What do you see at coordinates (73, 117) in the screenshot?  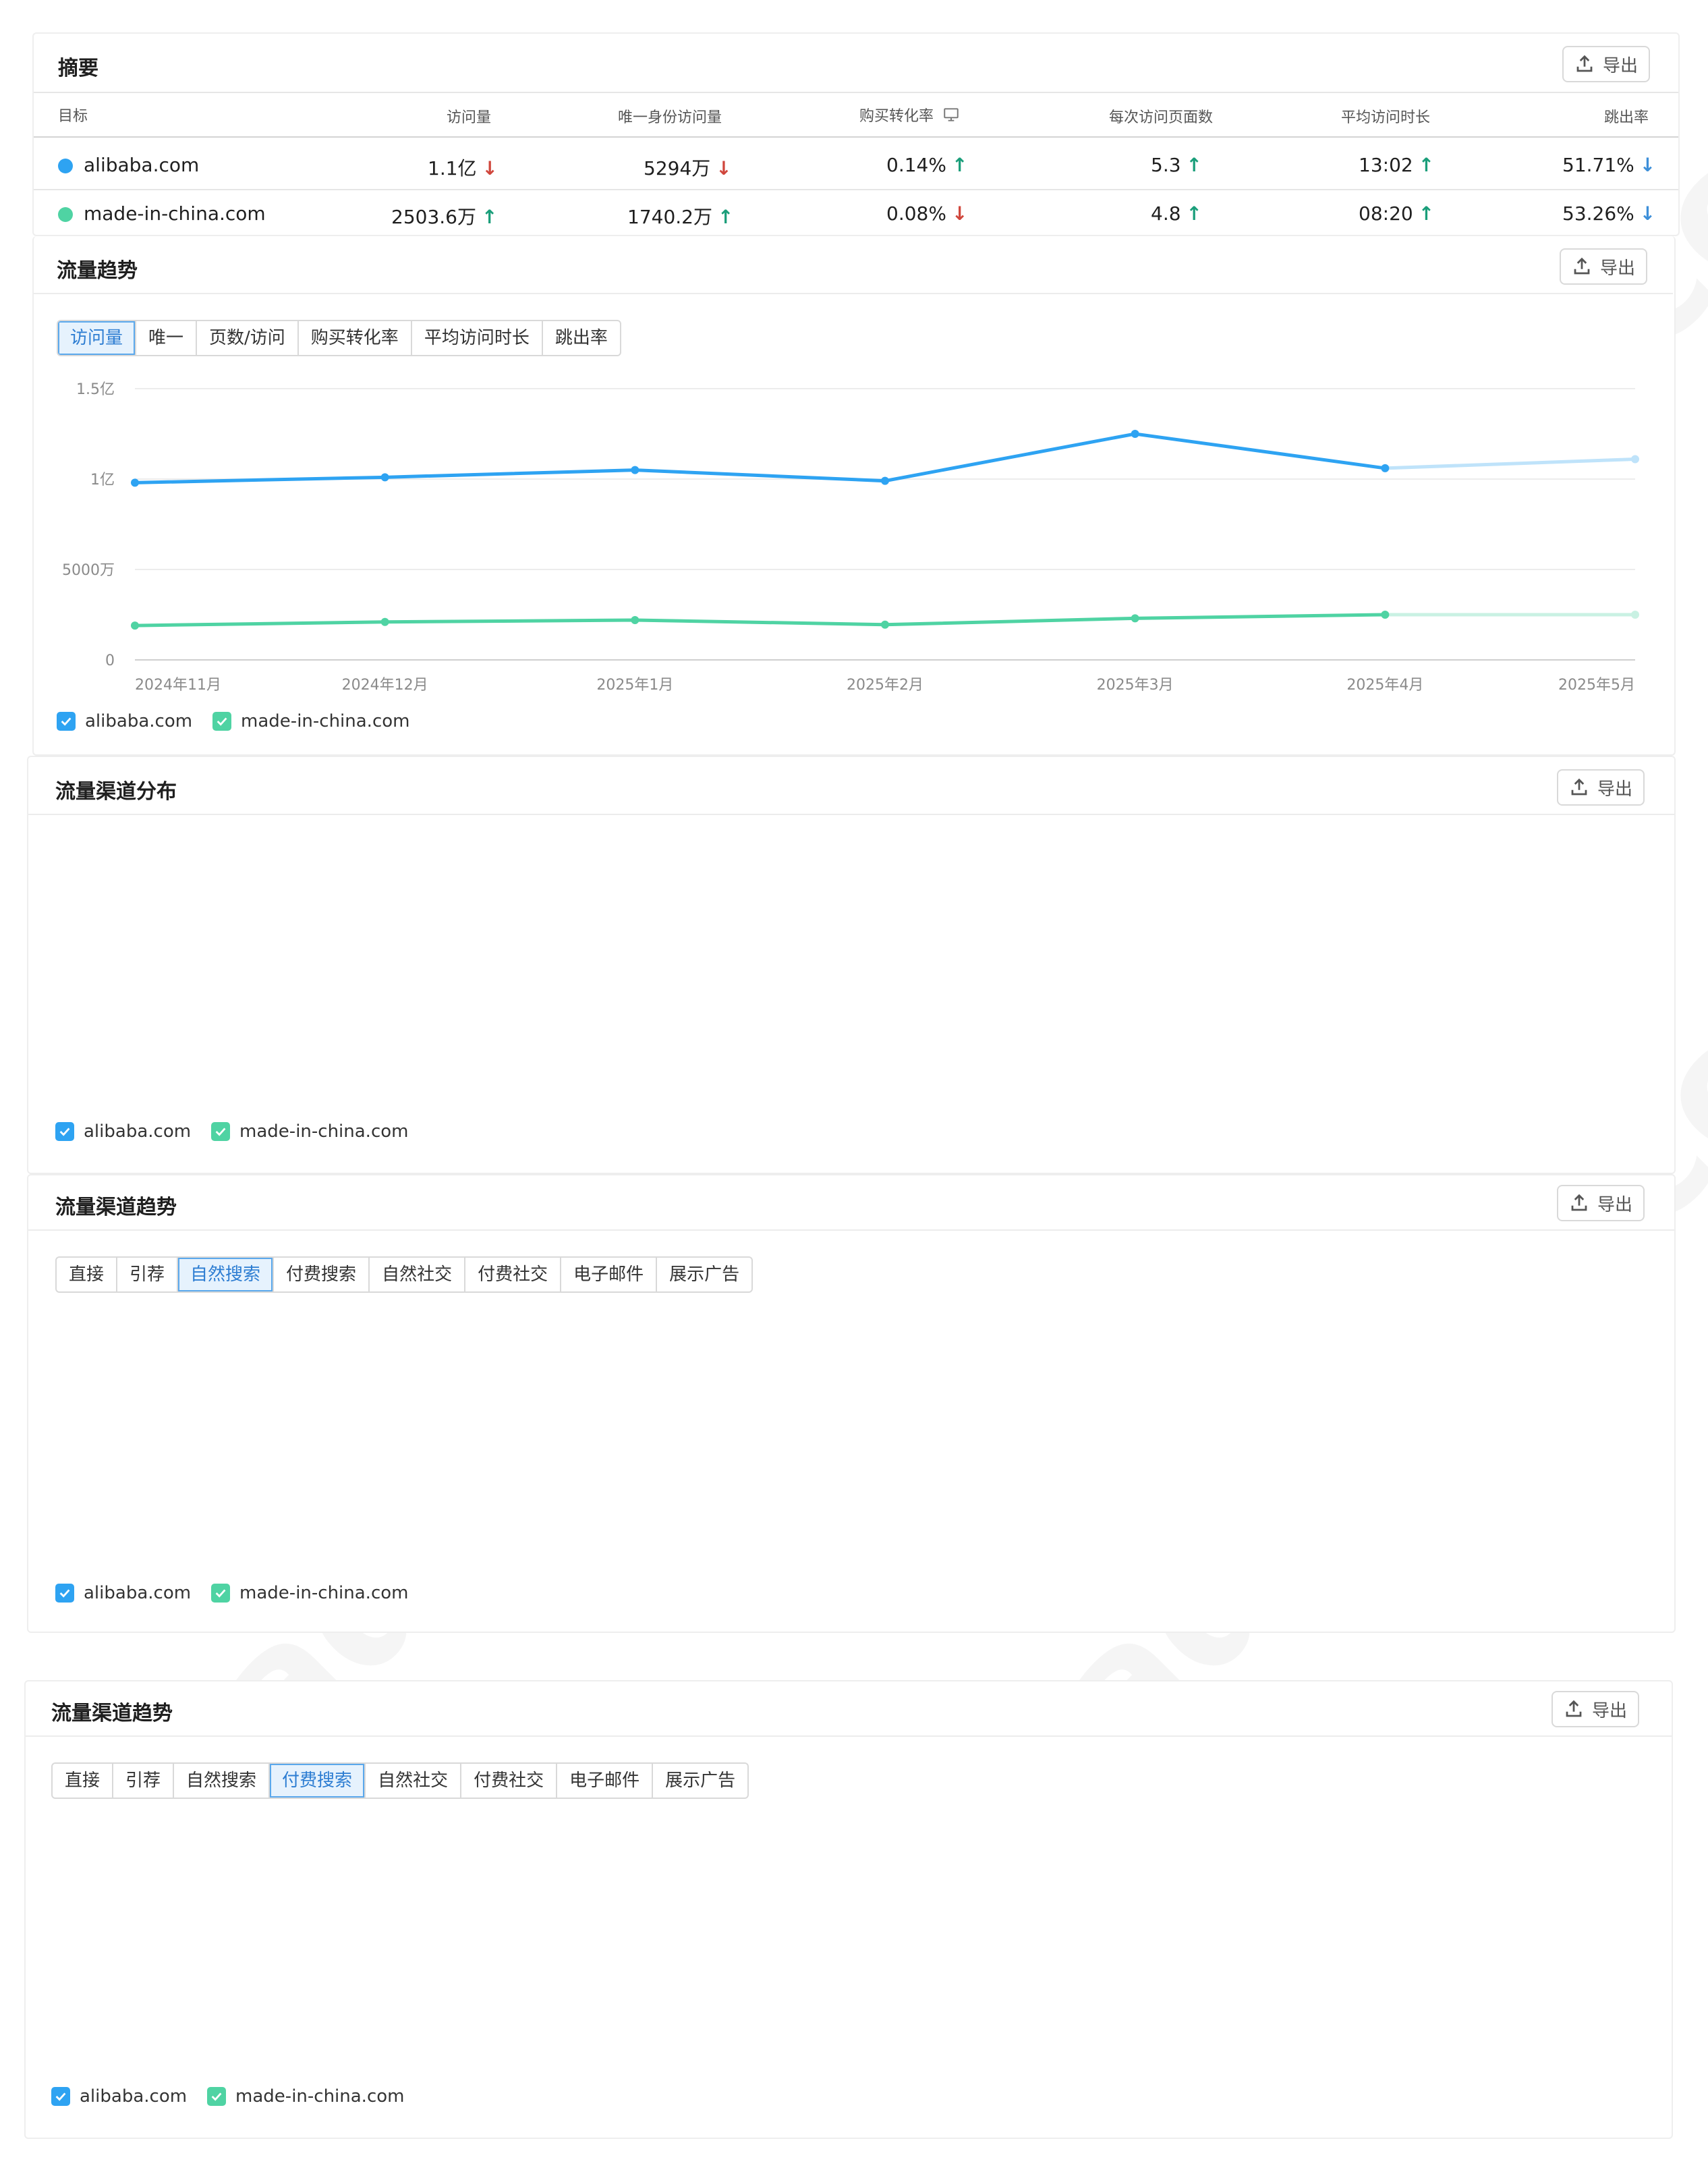 I see `col-target: 目标` at bounding box center [73, 117].